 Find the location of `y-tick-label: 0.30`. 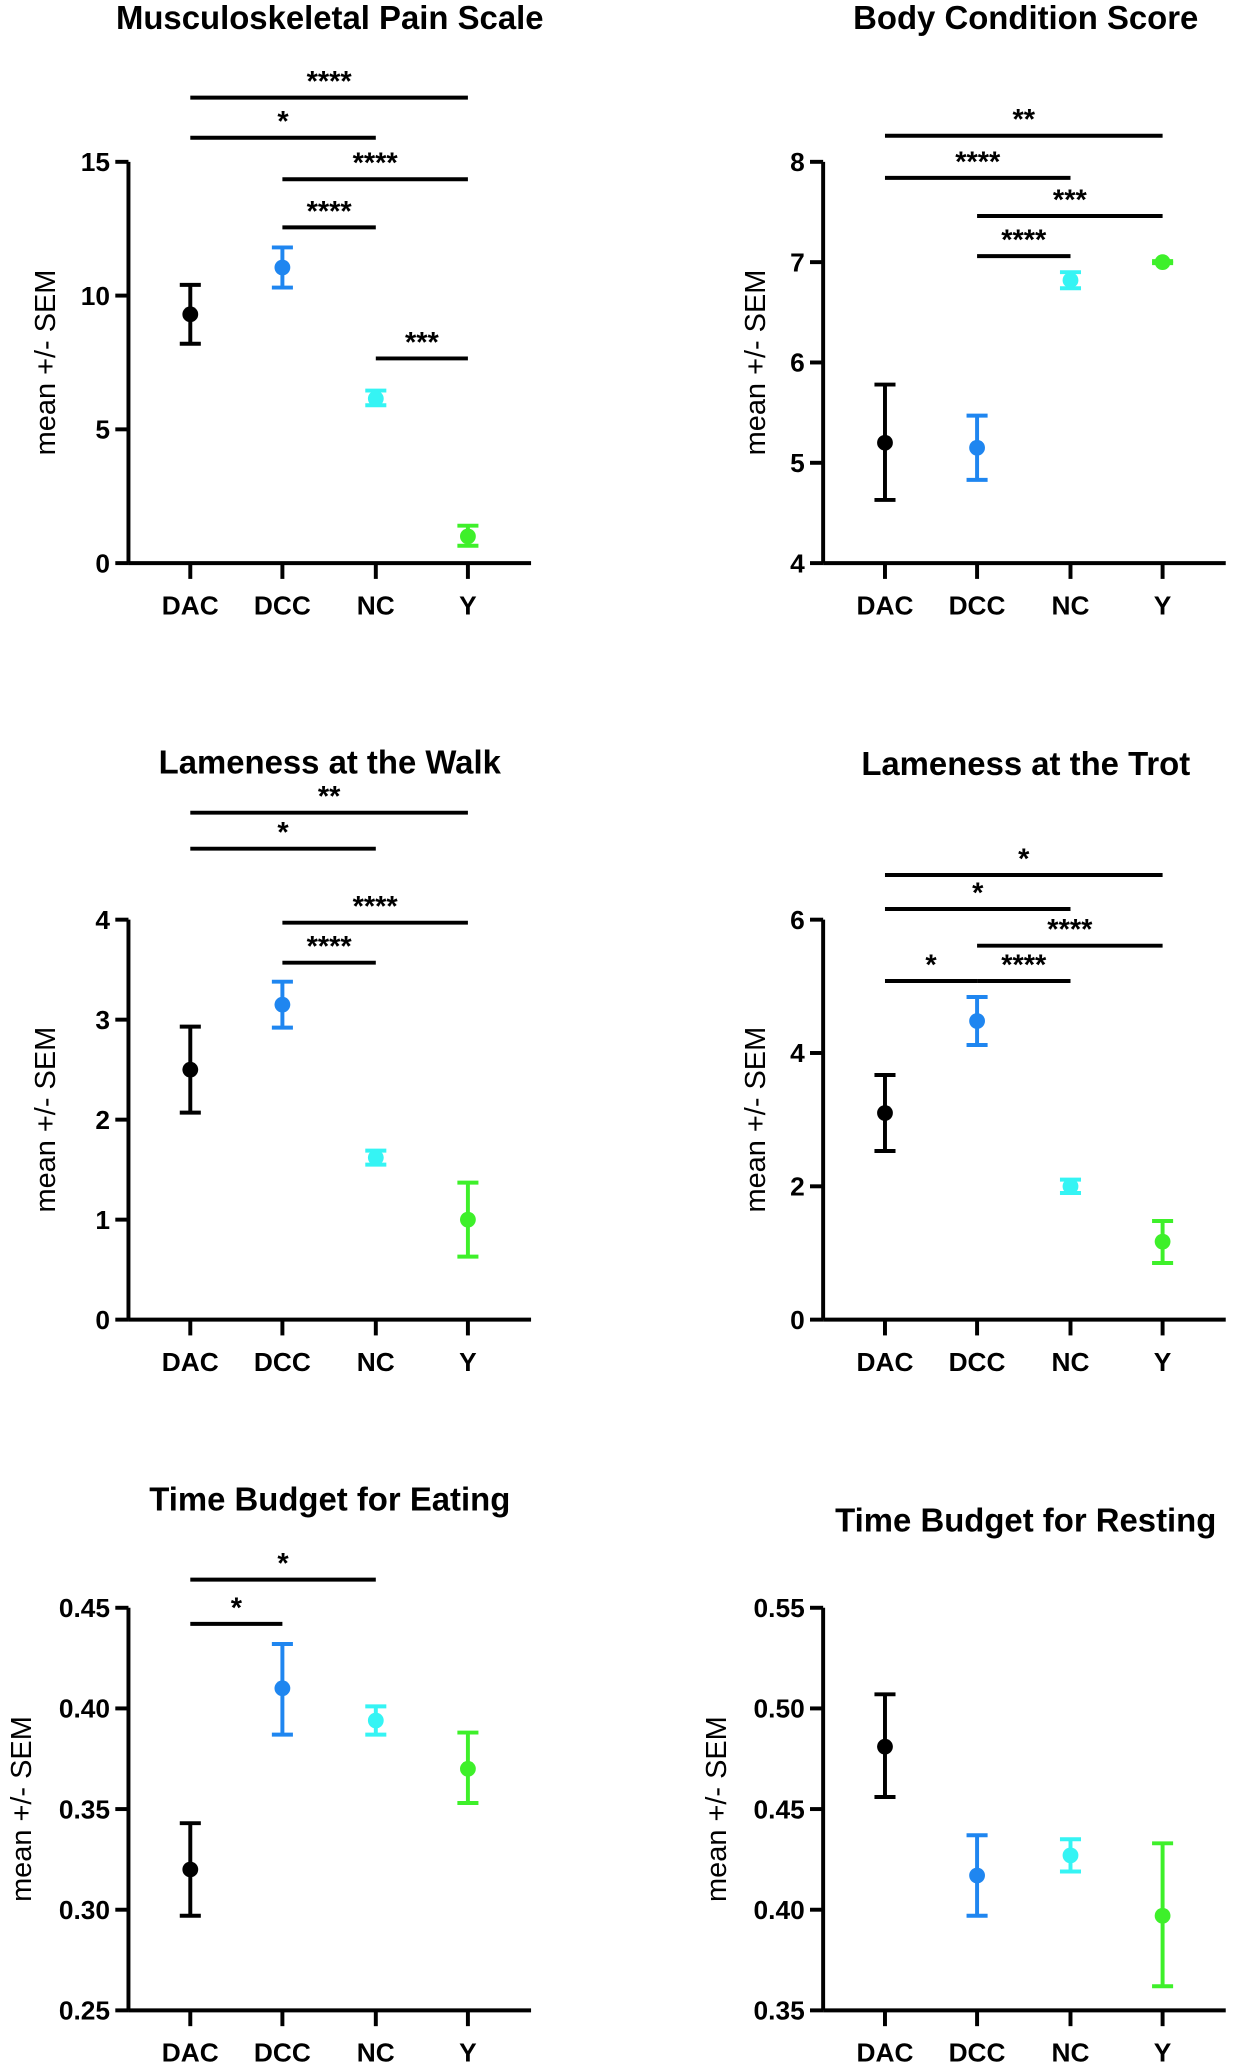

y-tick-label: 0.30 is located at coordinates (84, 1910).